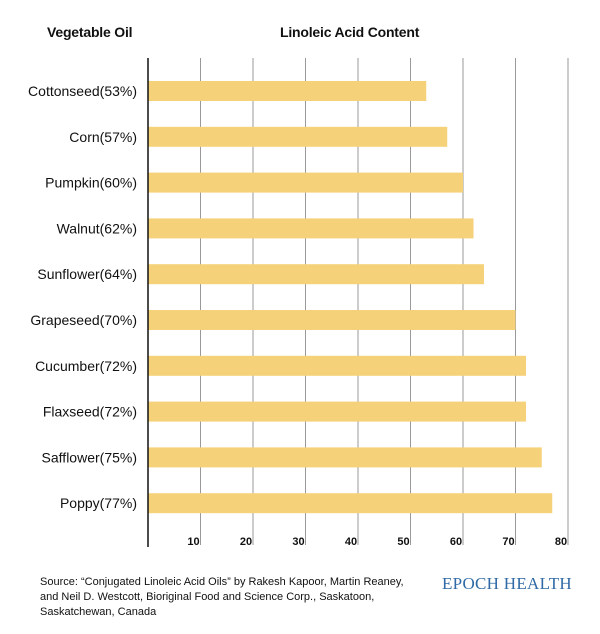 Image resolution: width=600 pixels, height=634 pixels. What do you see at coordinates (350, 32) in the screenshot?
I see `chart-title: Linoleic Acid Content` at bounding box center [350, 32].